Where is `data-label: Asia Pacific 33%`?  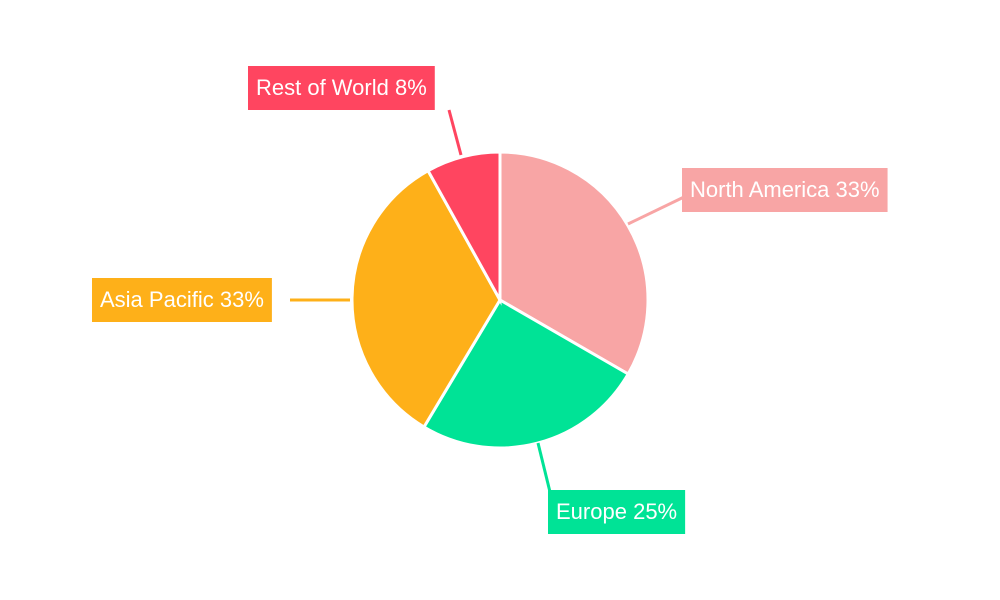 data-label: Asia Pacific 33% is located at coordinates (182, 299).